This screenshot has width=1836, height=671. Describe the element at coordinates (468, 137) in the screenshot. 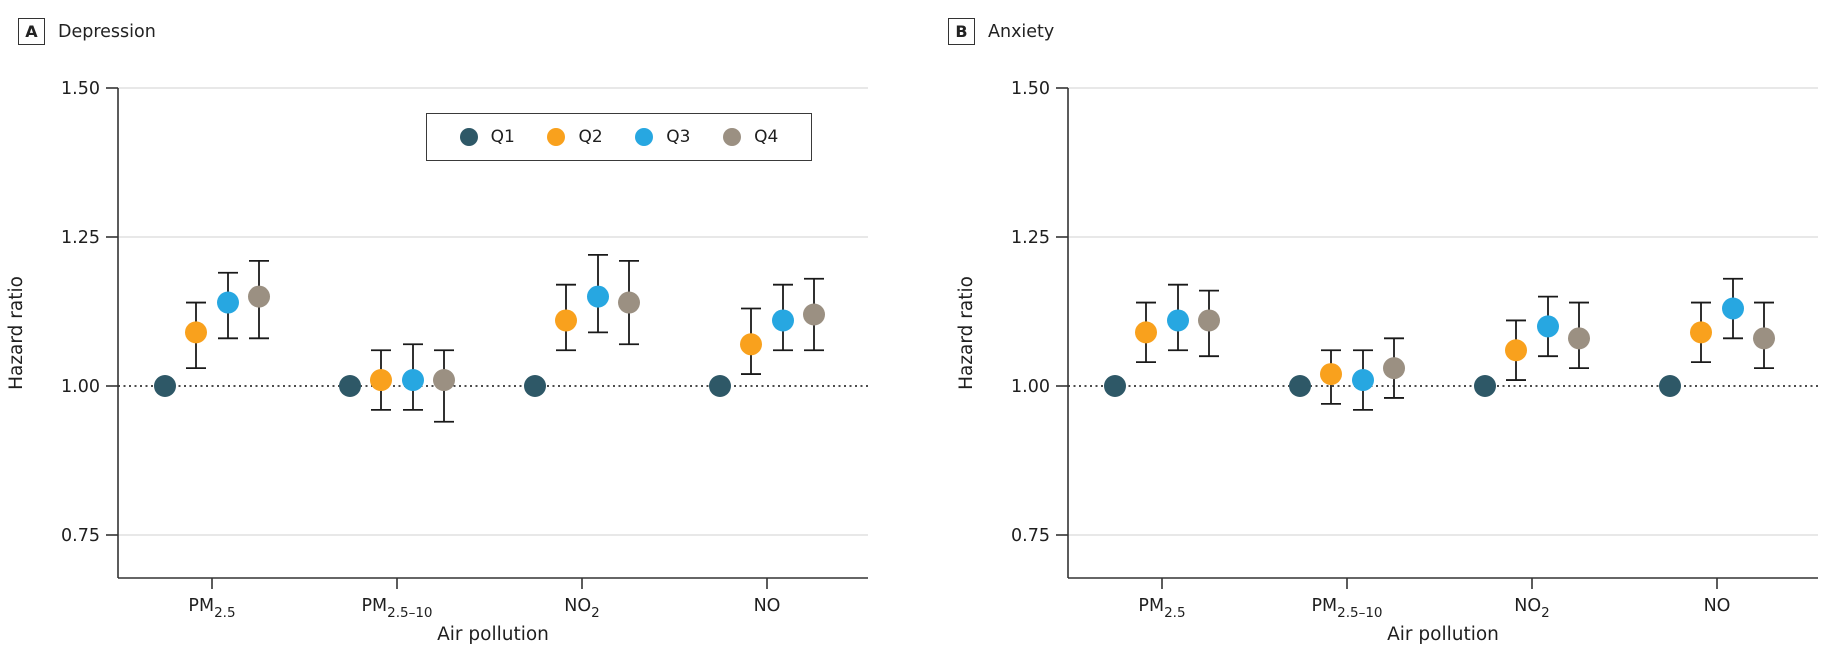

I see `q1-dot-icon` at that location.